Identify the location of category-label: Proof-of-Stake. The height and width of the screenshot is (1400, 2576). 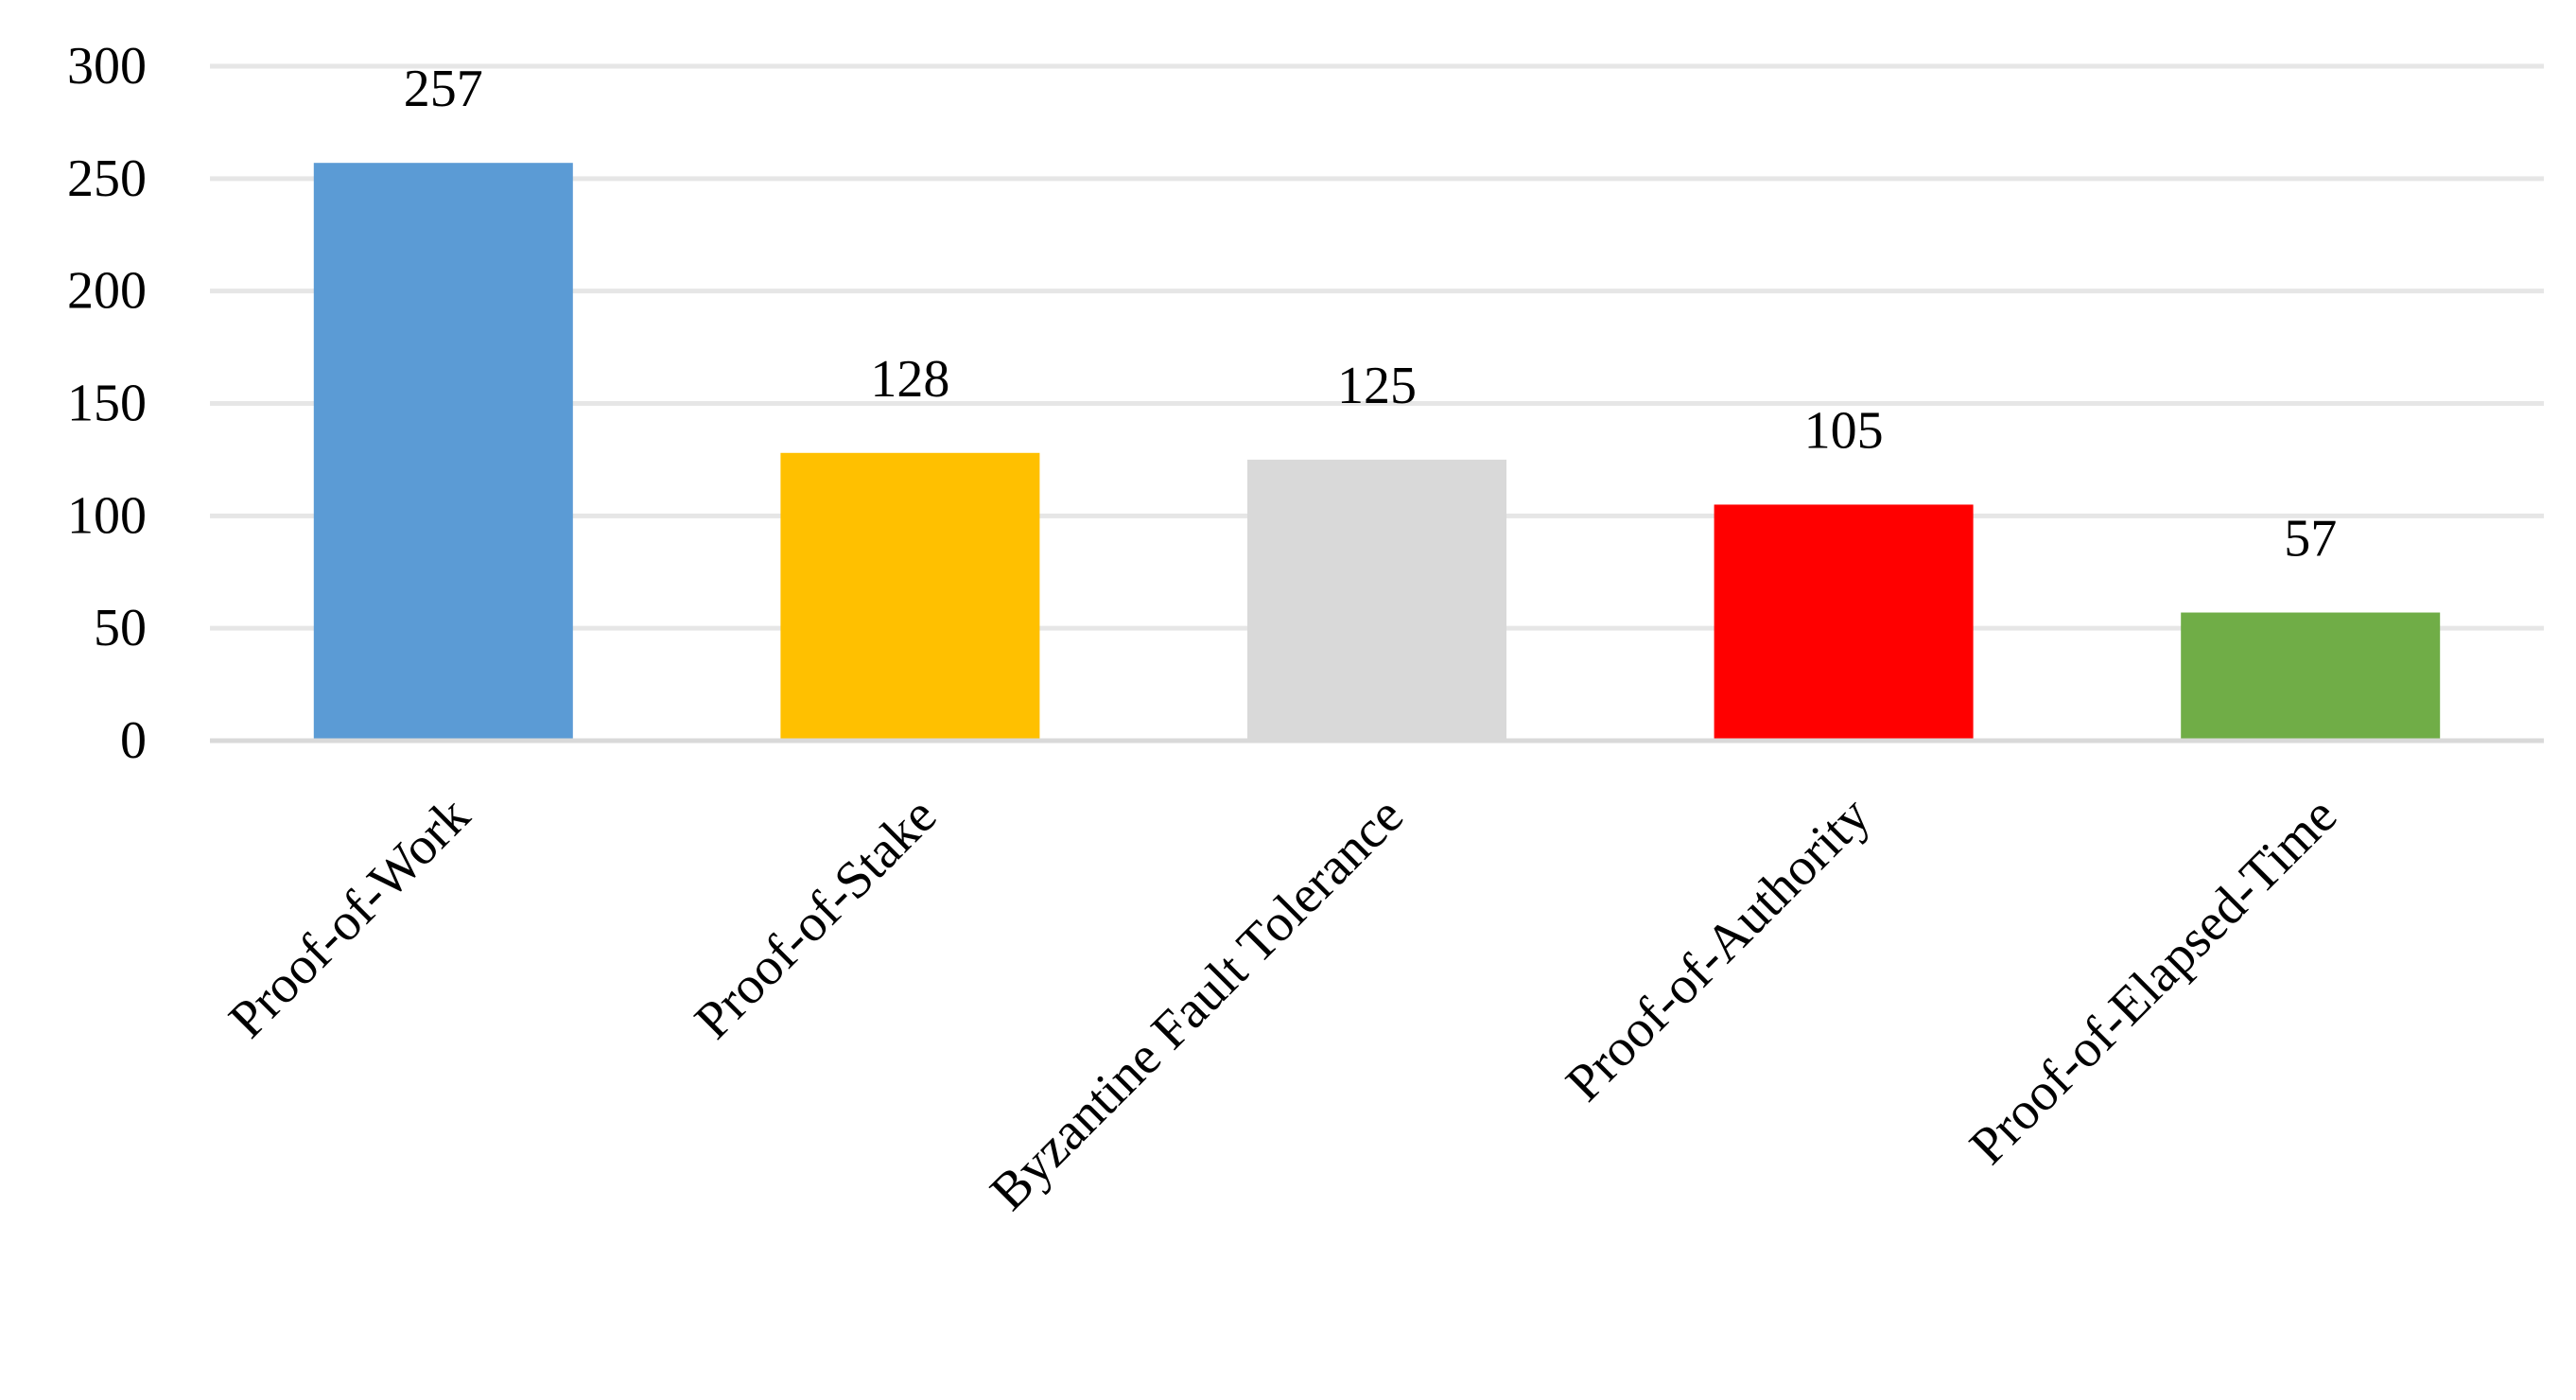
(816, 918).